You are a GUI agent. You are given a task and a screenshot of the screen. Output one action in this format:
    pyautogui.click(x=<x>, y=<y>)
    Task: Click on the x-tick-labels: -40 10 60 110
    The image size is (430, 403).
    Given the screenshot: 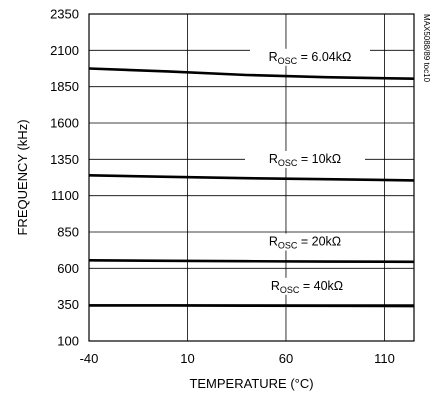 What is the action you would take?
    pyautogui.click(x=237, y=358)
    